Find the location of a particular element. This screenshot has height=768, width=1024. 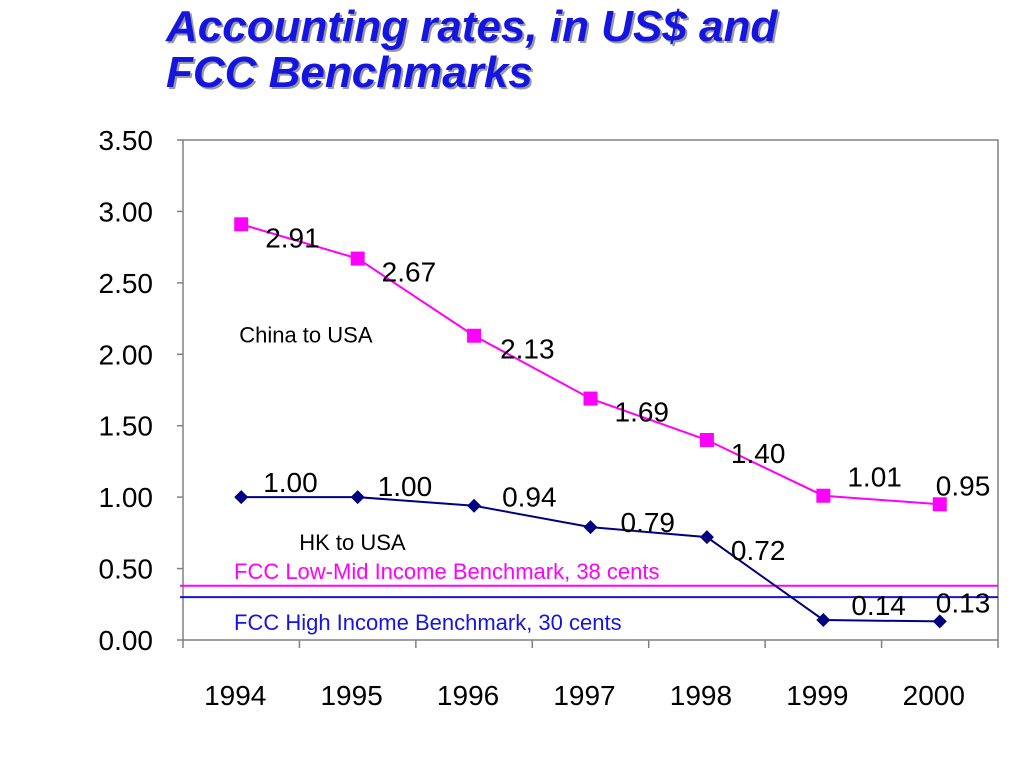

y-tick-label: 2.00 is located at coordinates (126, 354).